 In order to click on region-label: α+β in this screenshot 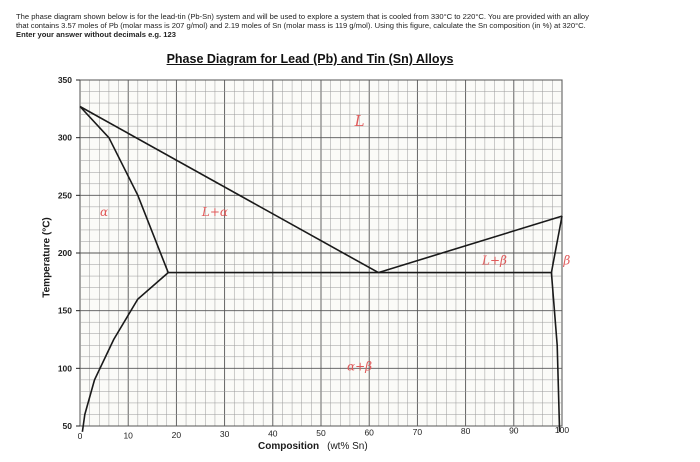, I will do `click(359, 367)`.